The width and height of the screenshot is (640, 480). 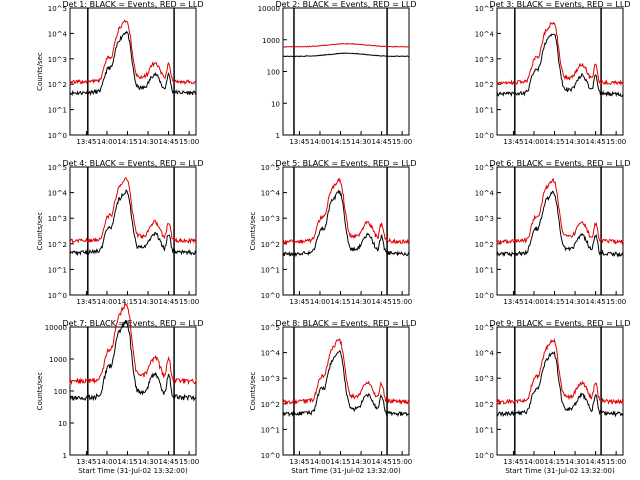 What do you see at coordinates (133, 223) in the screenshot?
I see `det-4-series-events` at bounding box center [133, 223].